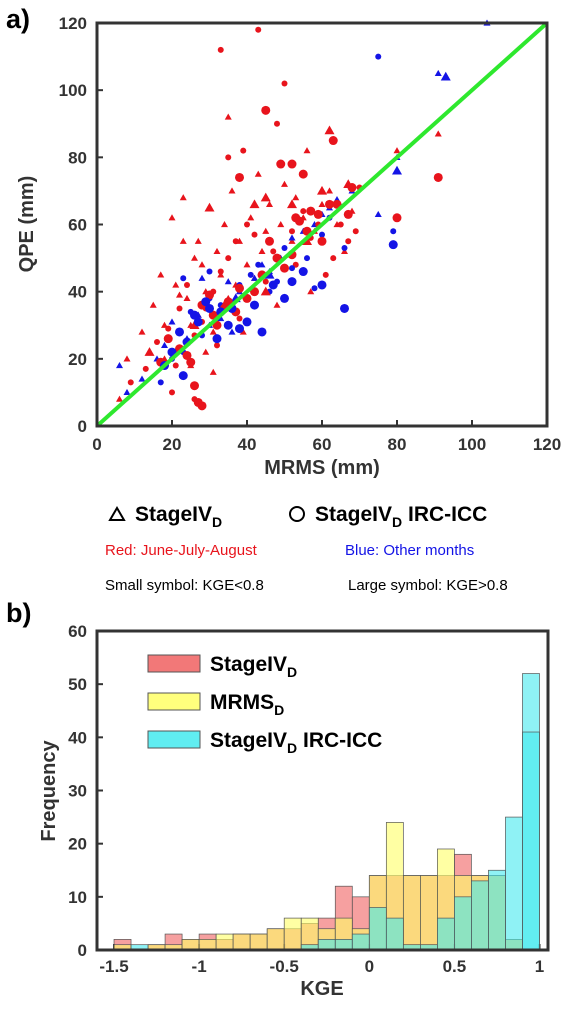 Image resolution: width=580 pixels, height=1011 pixels. What do you see at coordinates (77, 157) in the screenshot?
I see `y-tick-label: 80` at bounding box center [77, 157].